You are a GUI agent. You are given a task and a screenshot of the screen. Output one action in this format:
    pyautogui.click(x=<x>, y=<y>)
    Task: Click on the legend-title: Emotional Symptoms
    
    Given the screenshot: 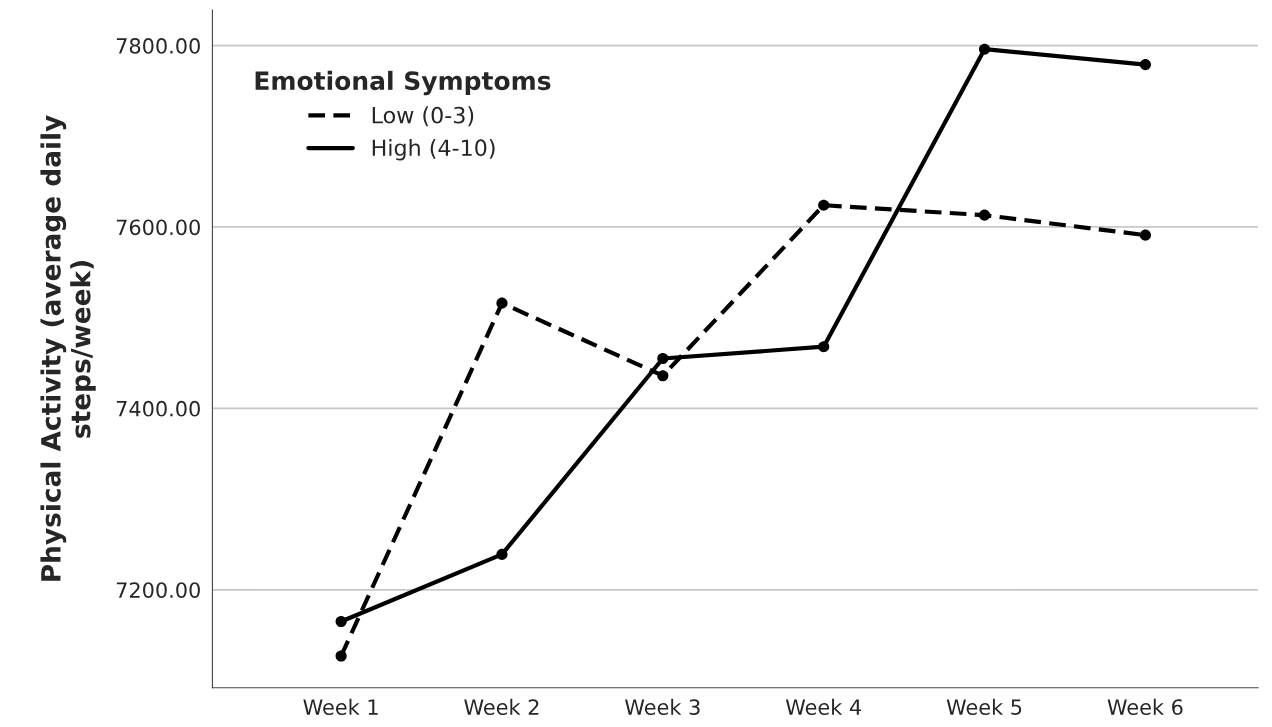 What is the action you would take?
    pyautogui.click(x=403, y=83)
    